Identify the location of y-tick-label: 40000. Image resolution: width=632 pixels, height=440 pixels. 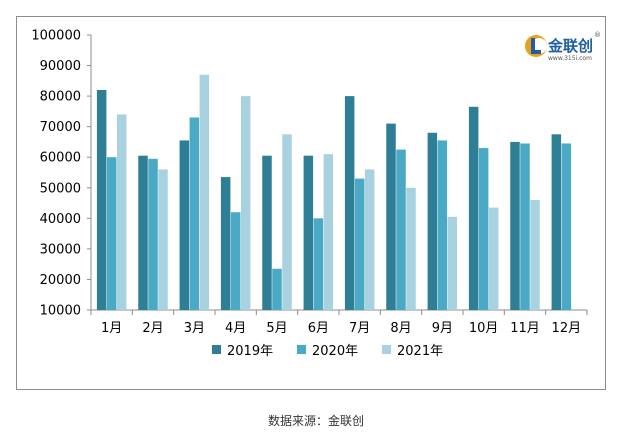
(60, 219).